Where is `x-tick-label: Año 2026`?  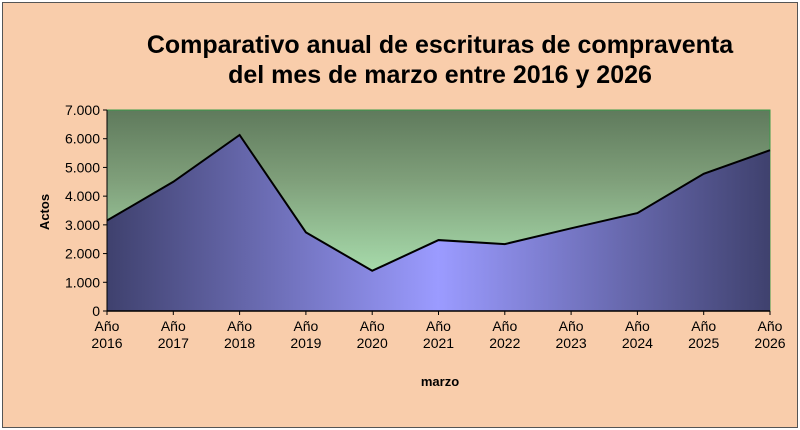
x-tick-label: Año 2026 is located at coordinates (769, 334).